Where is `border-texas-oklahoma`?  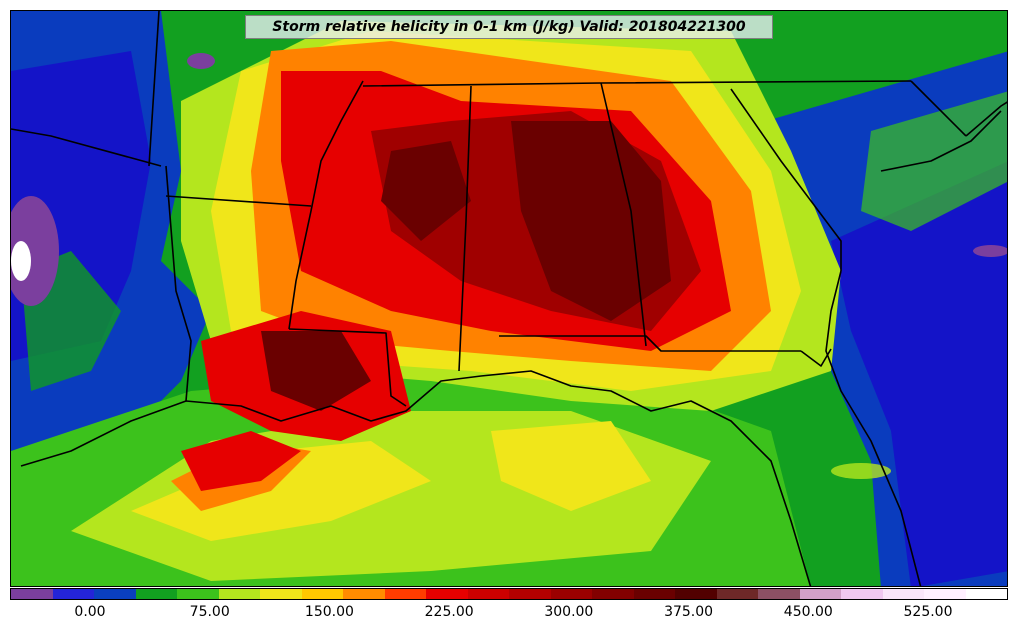 border-texas-oklahoma is located at coordinates (86, 147).